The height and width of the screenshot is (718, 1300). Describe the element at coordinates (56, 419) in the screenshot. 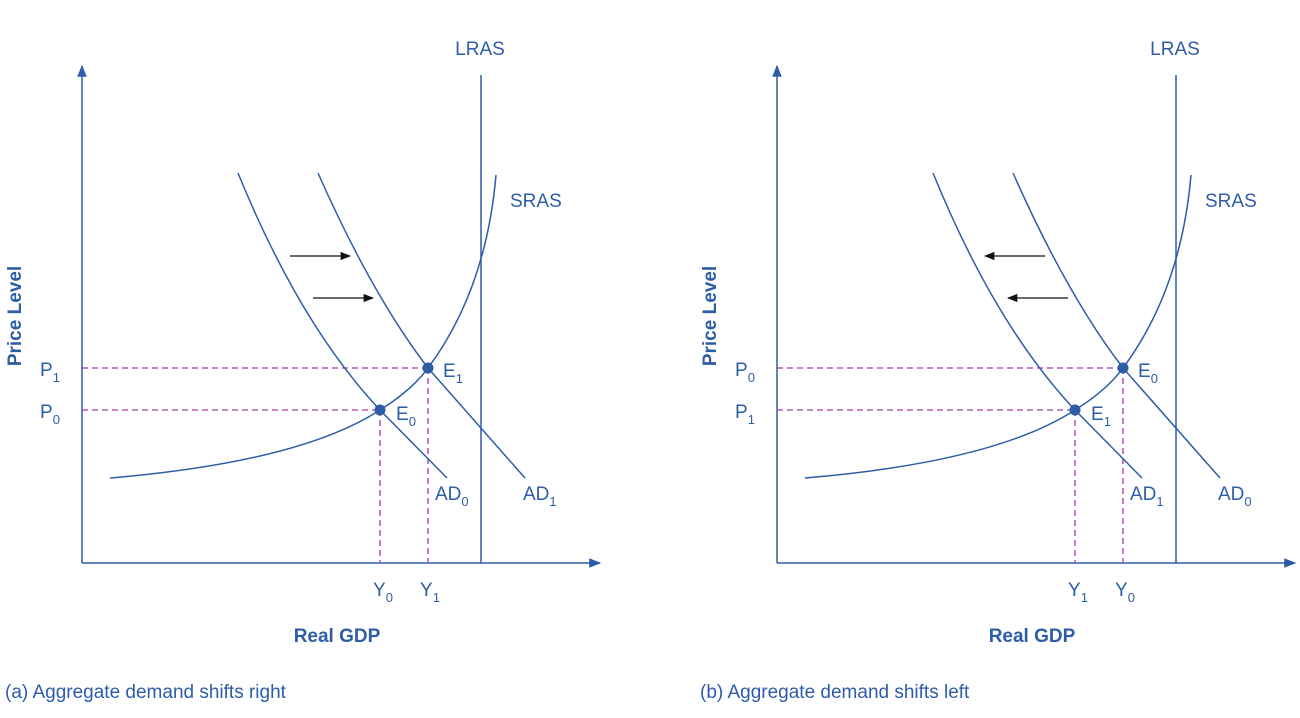

I see `lower-price-label-subscript: 0` at that location.